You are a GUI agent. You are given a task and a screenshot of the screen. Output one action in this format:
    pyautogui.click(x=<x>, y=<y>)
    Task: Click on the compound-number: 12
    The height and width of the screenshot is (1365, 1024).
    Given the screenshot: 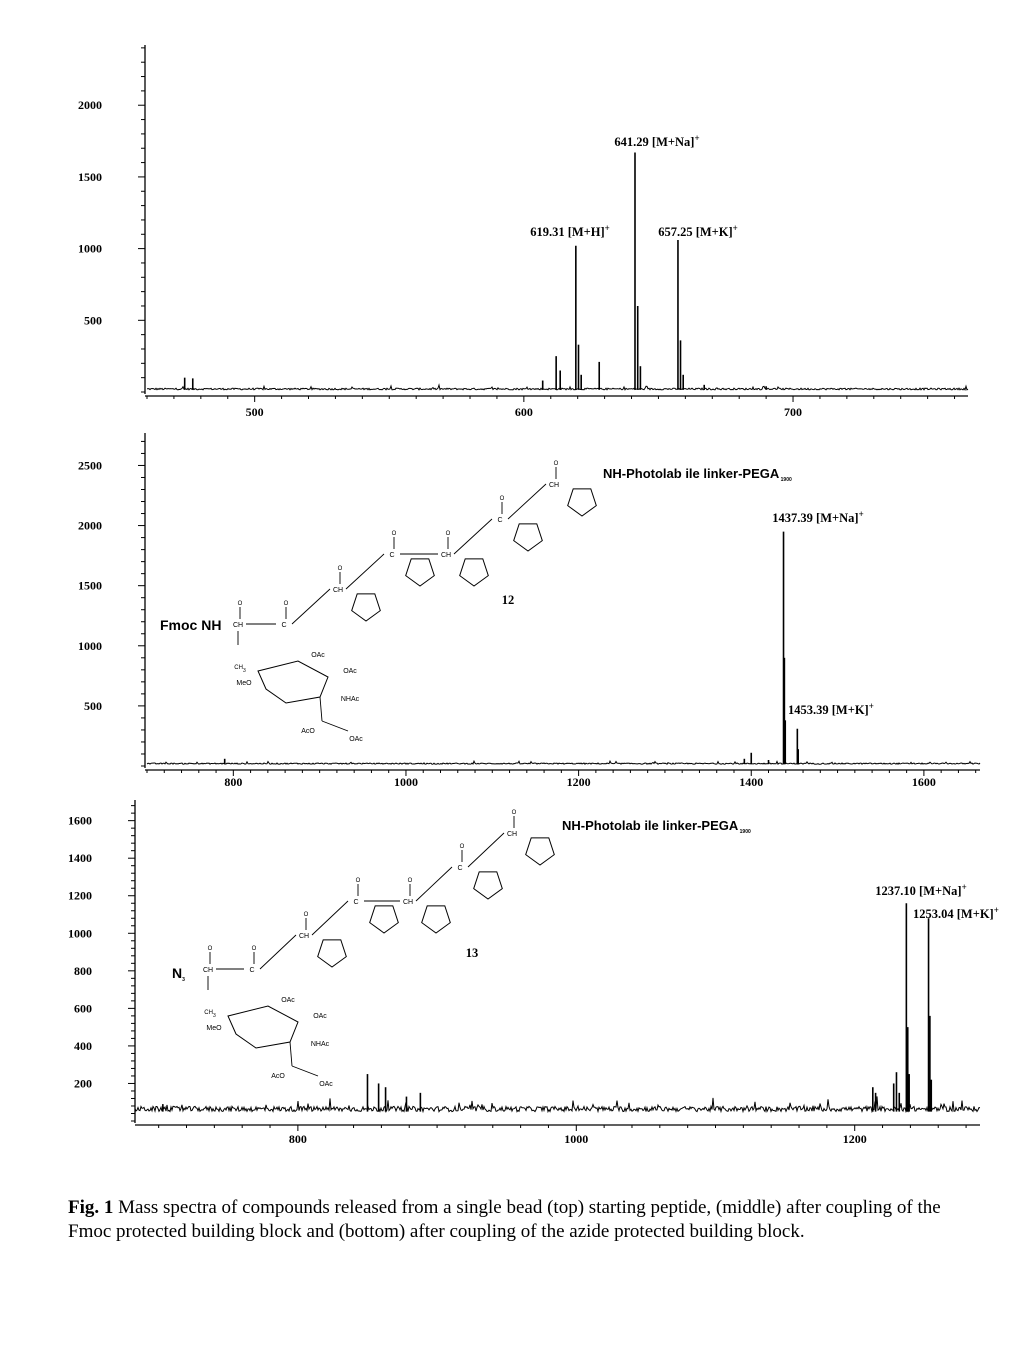 What is the action you would take?
    pyautogui.click(x=508, y=600)
    